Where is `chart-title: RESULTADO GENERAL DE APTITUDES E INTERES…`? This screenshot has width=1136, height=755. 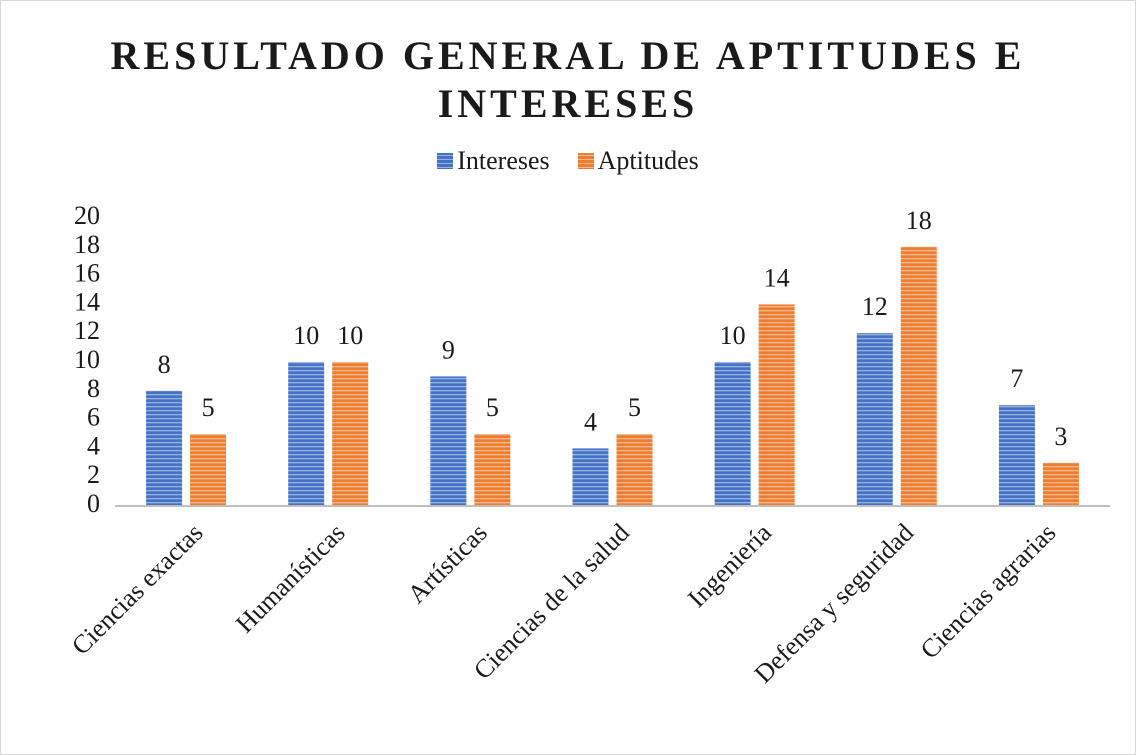
chart-title: RESULTADO GENERAL DE APTITUDES E INTERES… is located at coordinates (568, 79).